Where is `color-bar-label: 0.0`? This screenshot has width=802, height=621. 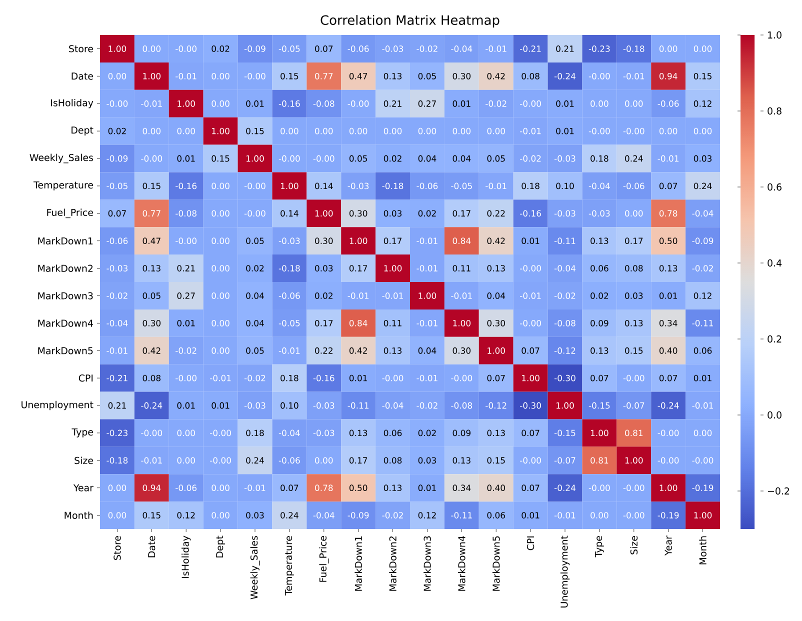
color-bar-label: 0.0 is located at coordinates (775, 415).